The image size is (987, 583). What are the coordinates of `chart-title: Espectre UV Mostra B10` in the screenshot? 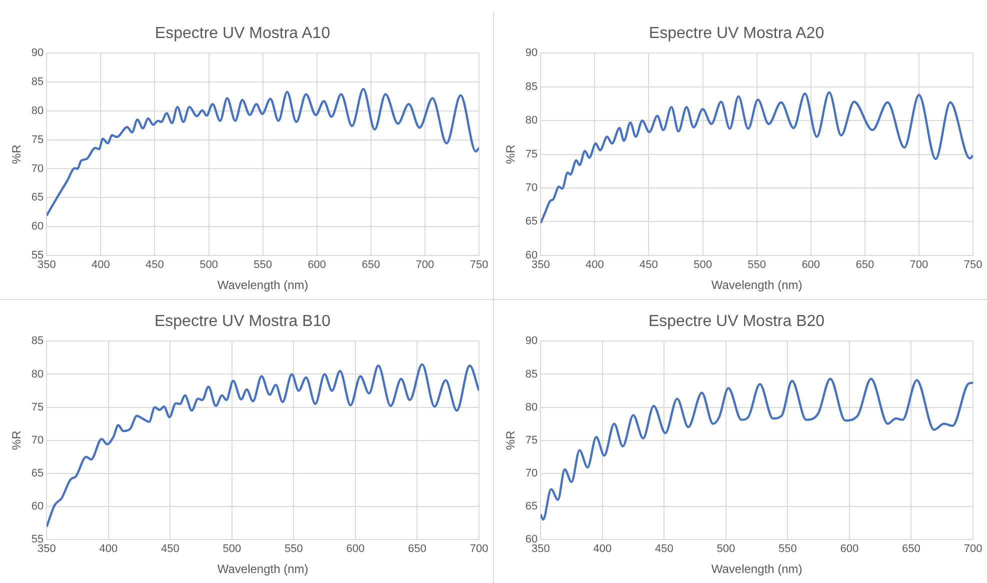 It's located at (242, 321).